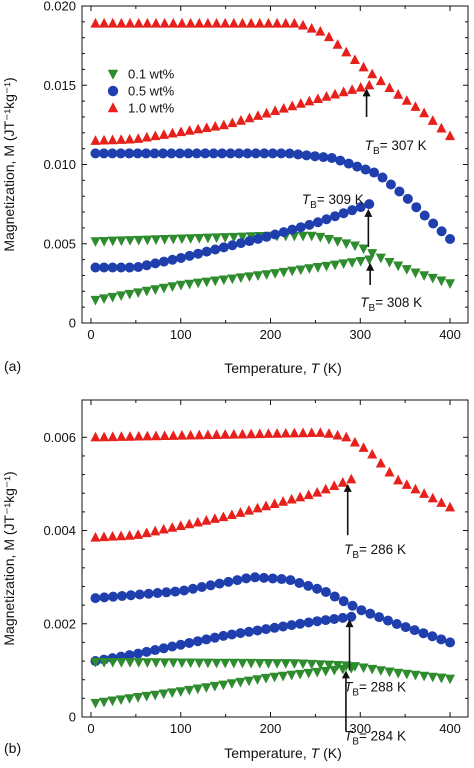 The height and width of the screenshot is (768, 474). What do you see at coordinates (59, 7) in the screenshot?
I see `y-tick-label: 0.020` at bounding box center [59, 7].